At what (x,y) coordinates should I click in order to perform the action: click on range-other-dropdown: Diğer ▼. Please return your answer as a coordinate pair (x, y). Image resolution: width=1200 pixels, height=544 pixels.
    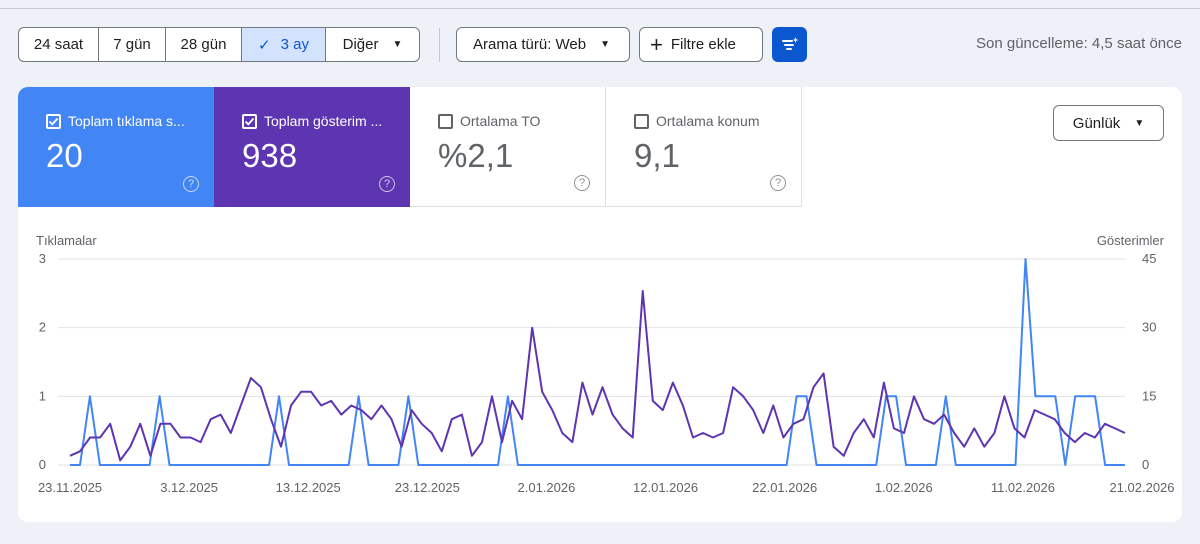
    Looking at the image, I should click on (372, 44).